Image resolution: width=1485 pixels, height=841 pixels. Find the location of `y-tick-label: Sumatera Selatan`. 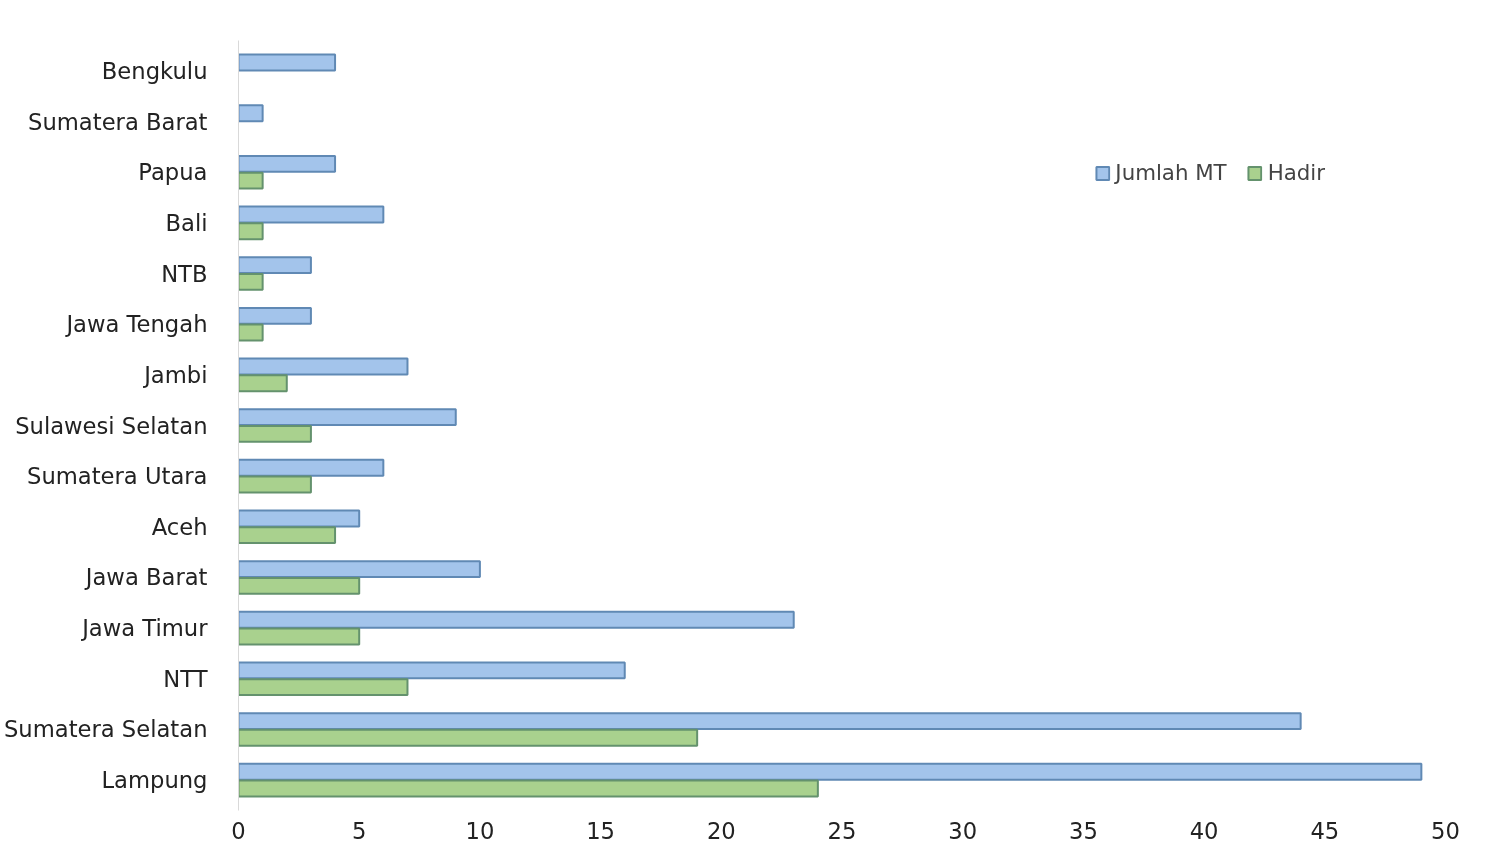

y-tick-label: Sumatera Selatan is located at coordinates (105, 729).